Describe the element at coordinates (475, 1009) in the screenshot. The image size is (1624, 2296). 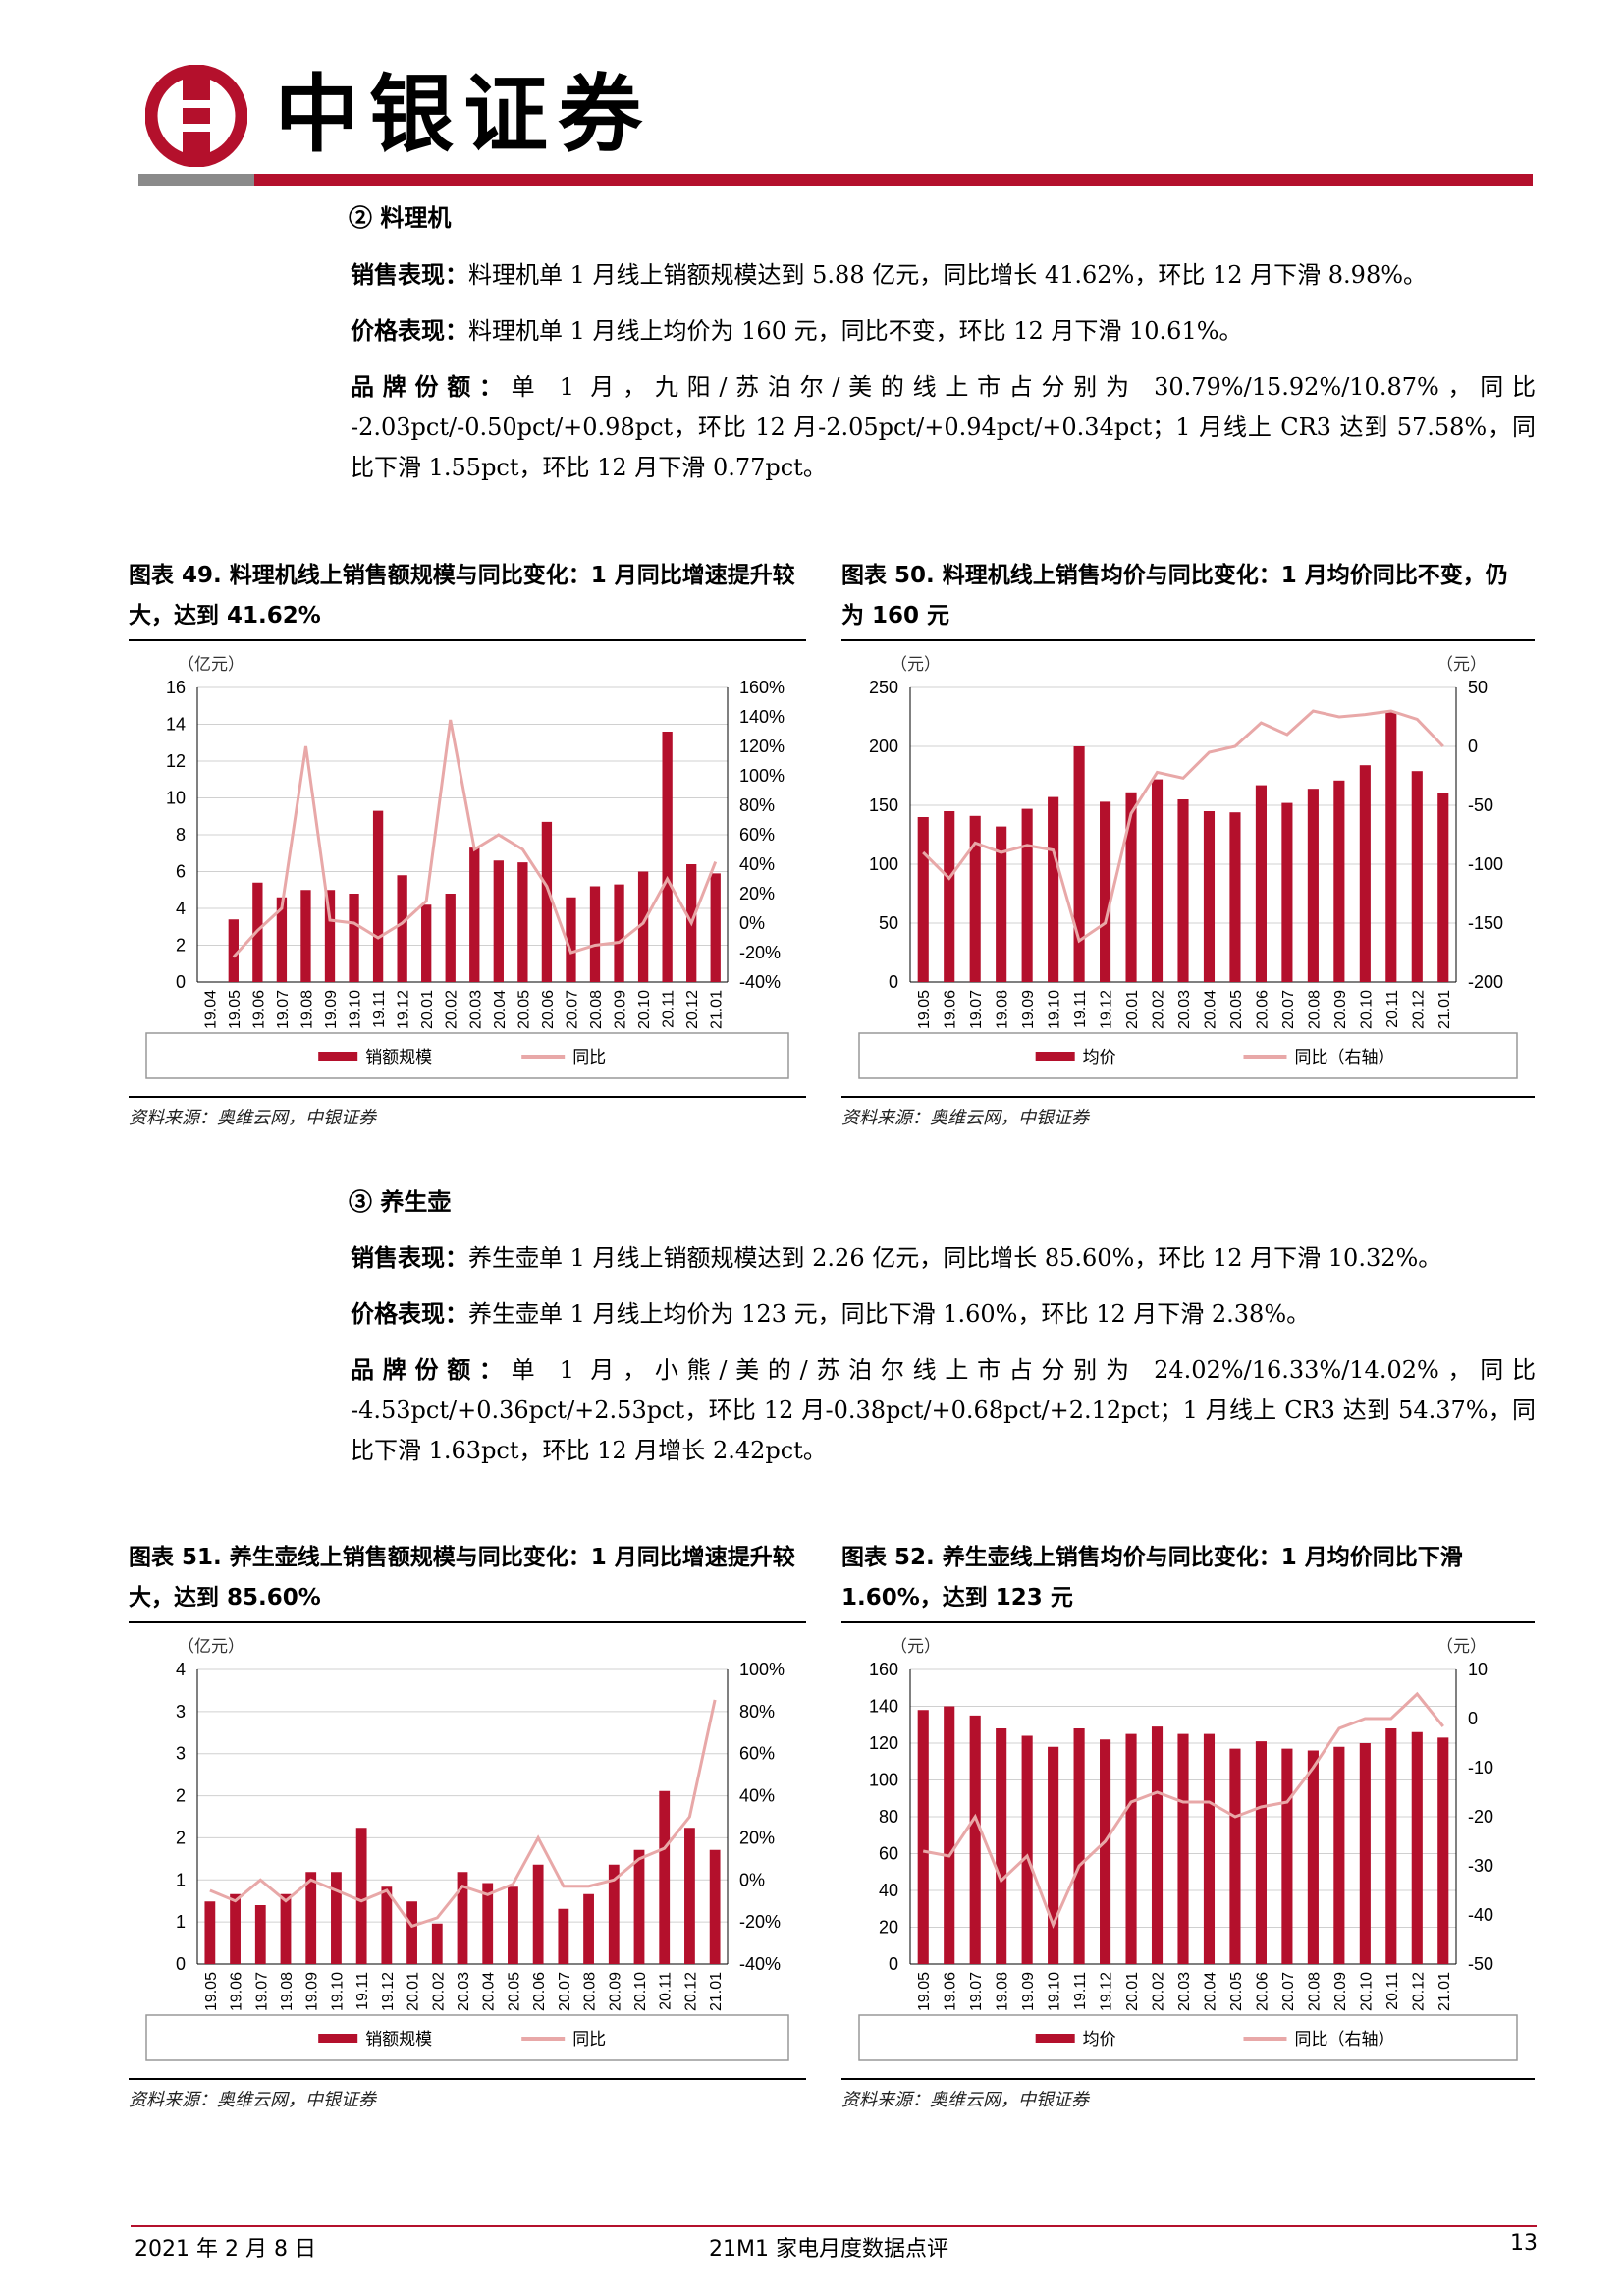
I see `x-tick-label: 20.03` at that location.